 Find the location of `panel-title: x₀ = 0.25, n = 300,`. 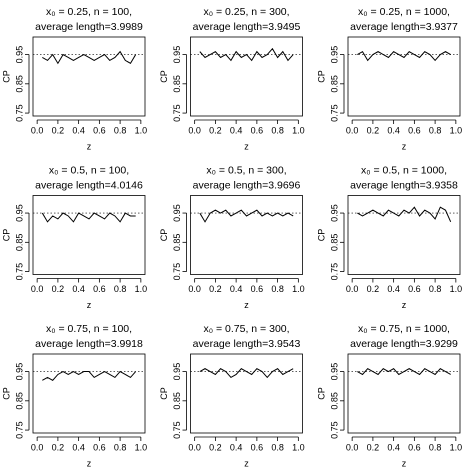

panel-title: x₀ = 0.25, n = 300, is located at coordinates (246, 12).